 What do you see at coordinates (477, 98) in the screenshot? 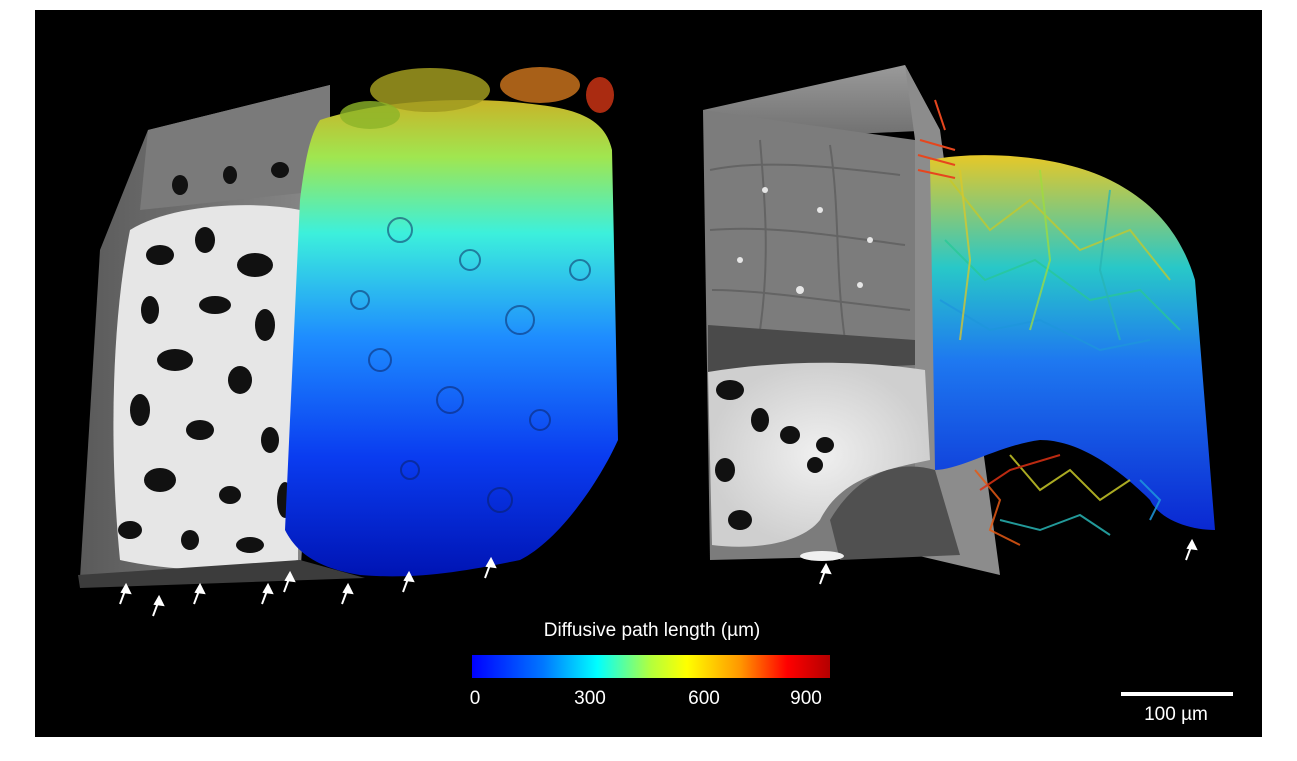
I see `left-top-debris` at bounding box center [477, 98].